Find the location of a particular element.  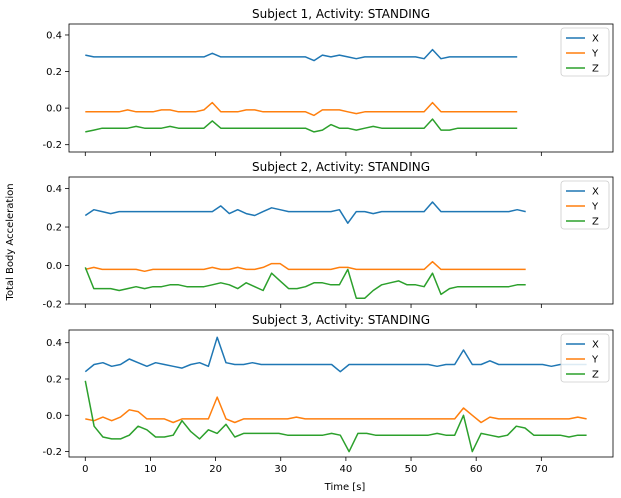

panel-title: Subject 2, Activity: STANDING is located at coordinates (341, 167).